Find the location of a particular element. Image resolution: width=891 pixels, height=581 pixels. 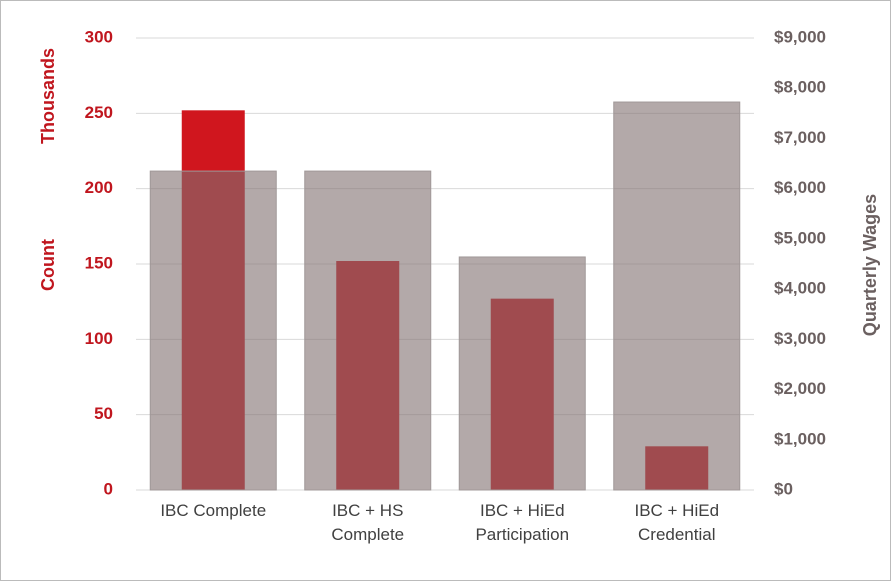

y2-tick-label: $9,000 is located at coordinates (800, 36).